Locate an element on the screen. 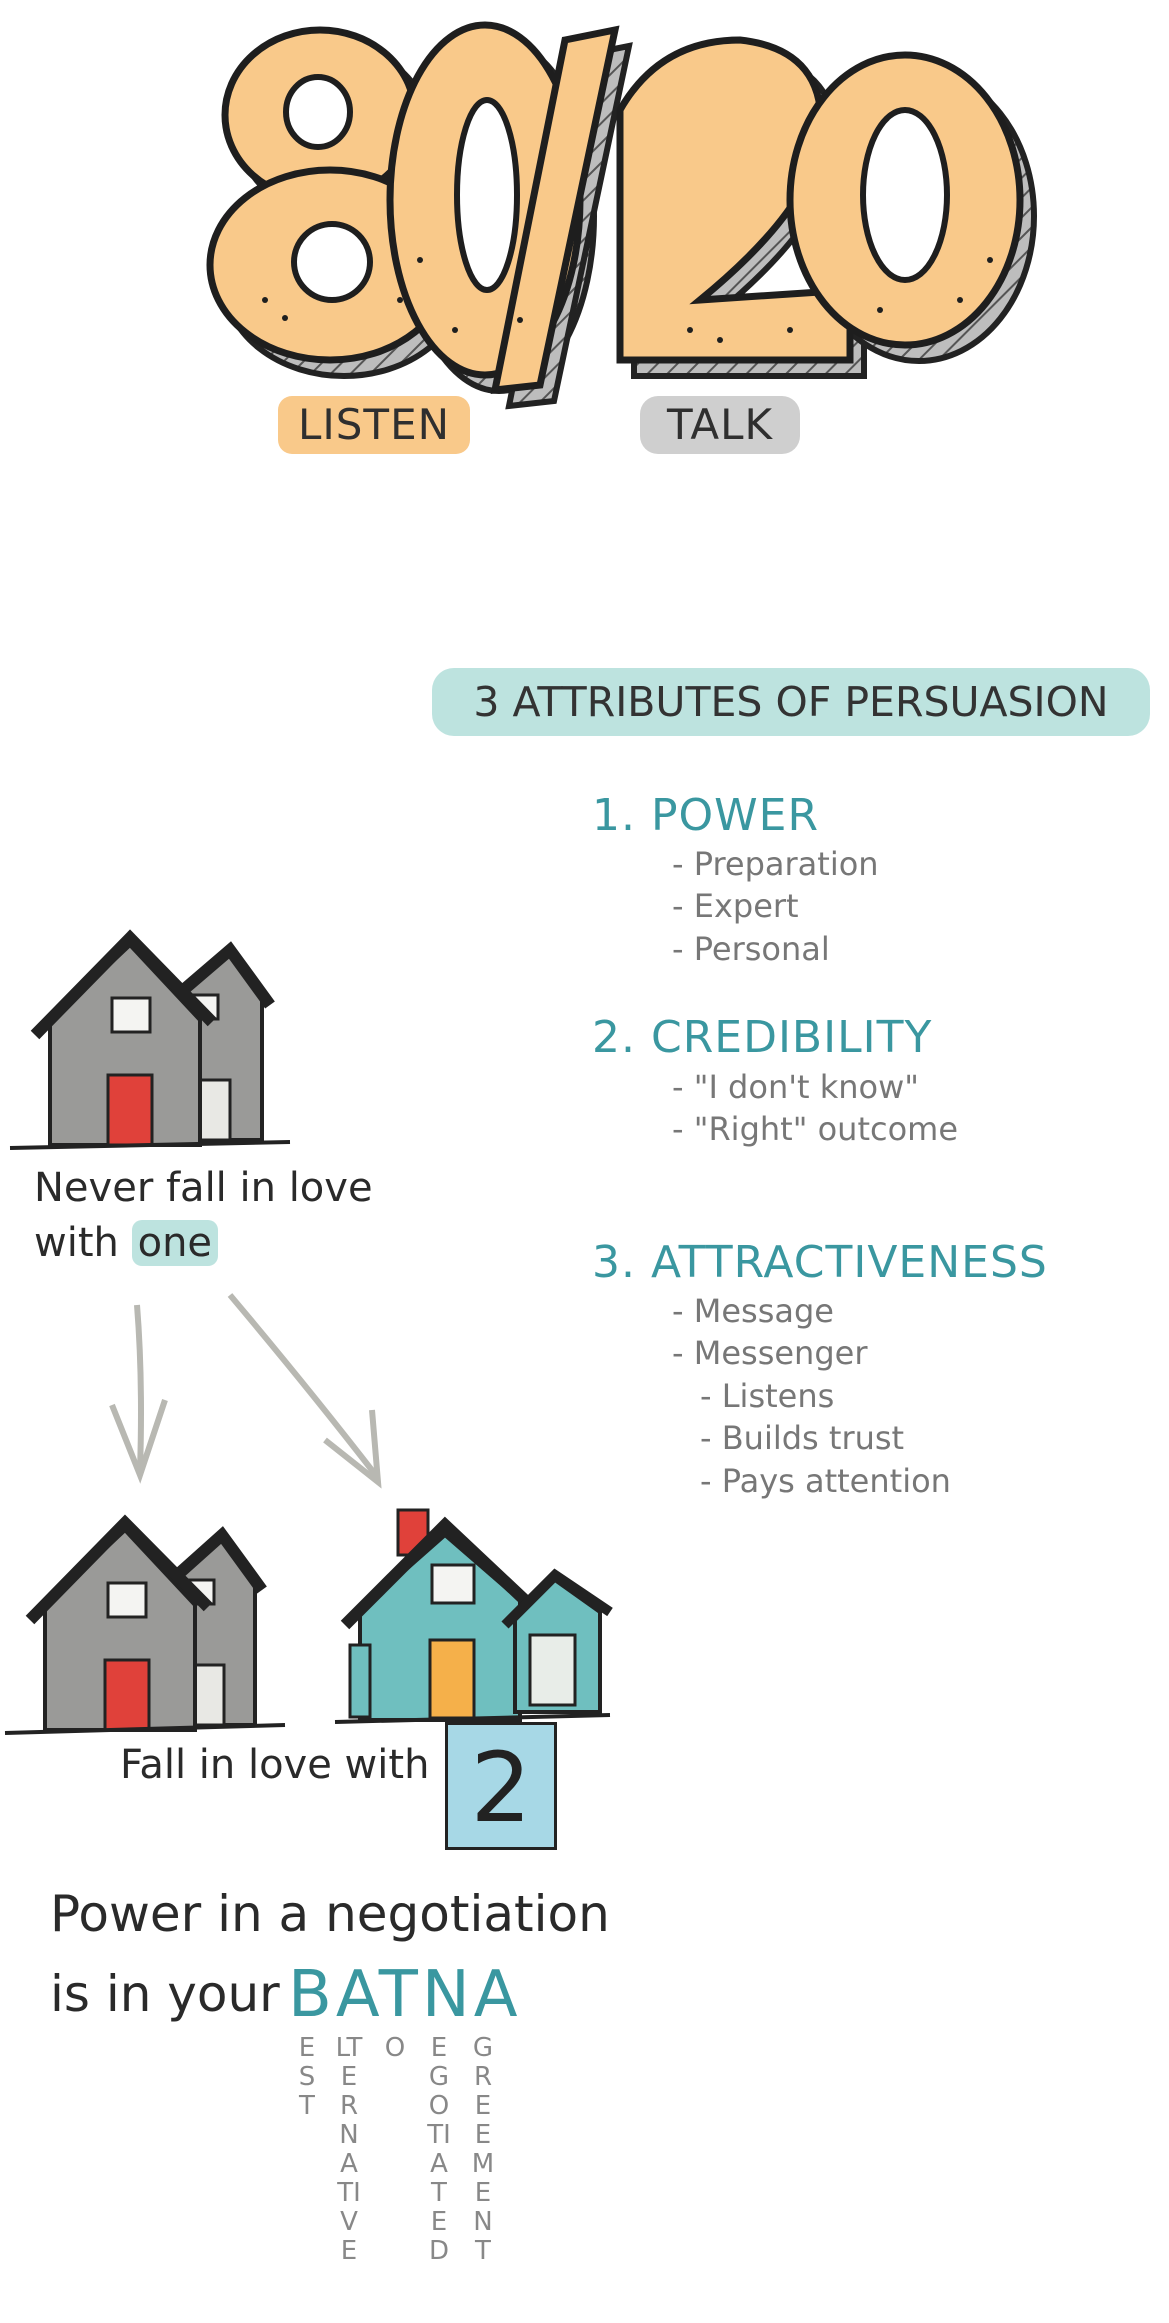 Image resolution: width=1169 pixels, height=2323 pixels. power-line-2: is in your is located at coordinates (165, 1994).